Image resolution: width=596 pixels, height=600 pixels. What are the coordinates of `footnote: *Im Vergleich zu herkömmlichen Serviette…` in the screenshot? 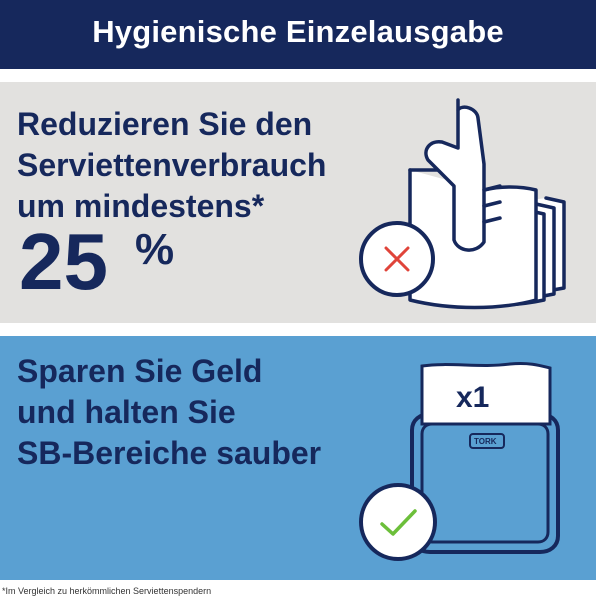 It's located at (107, 591).